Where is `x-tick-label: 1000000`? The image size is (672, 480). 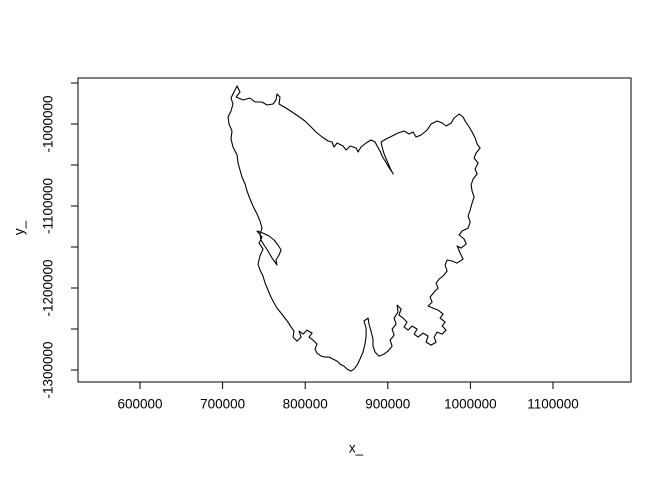
x-tick-label: 1000000 is located at coordinates (470, 404).